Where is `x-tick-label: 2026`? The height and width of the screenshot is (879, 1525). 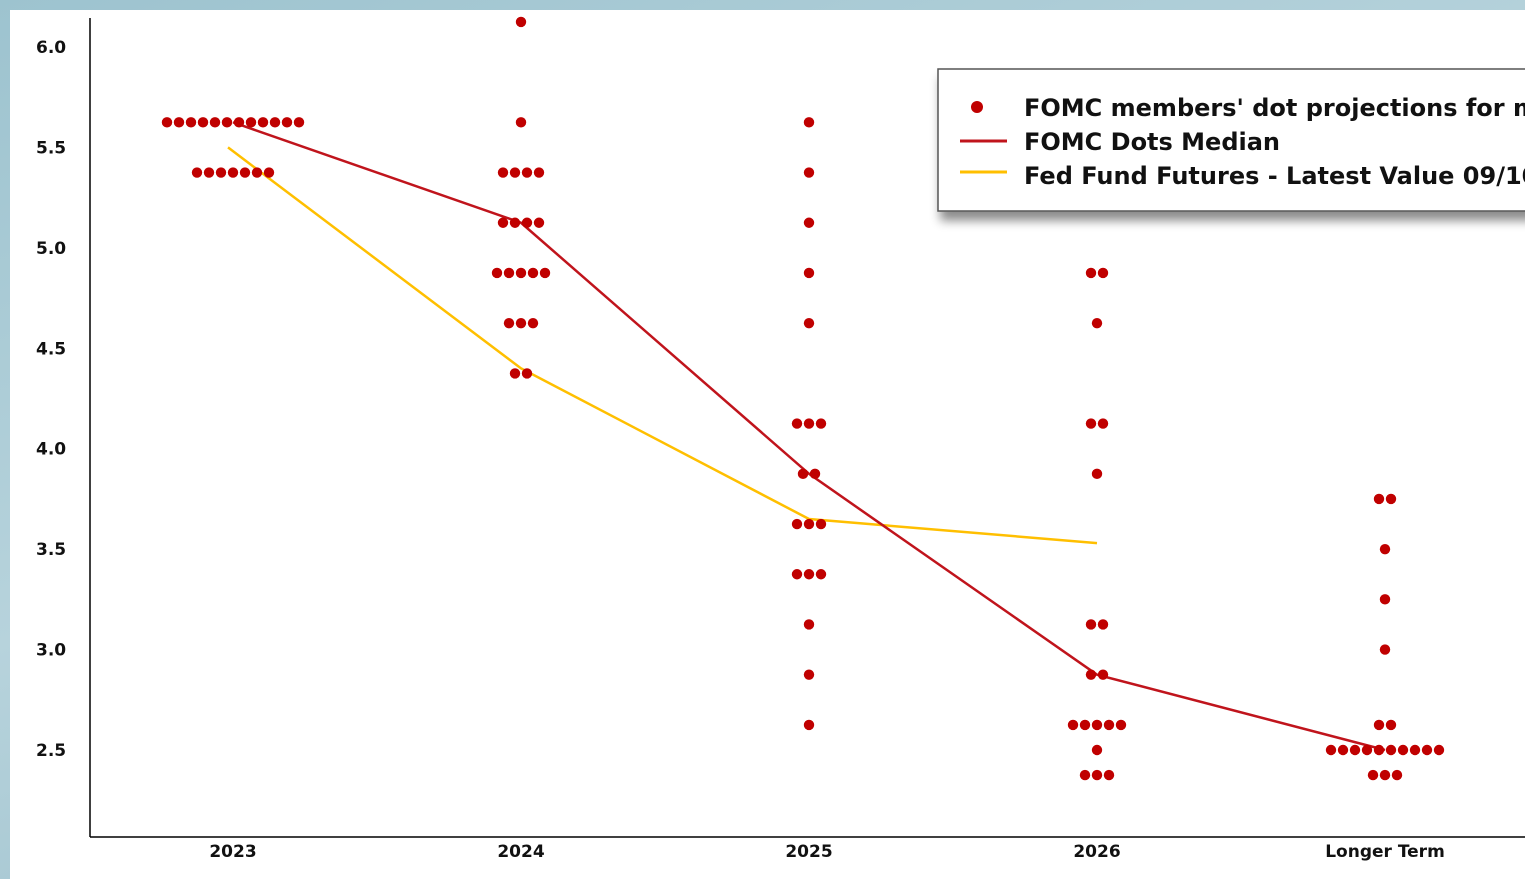 x-tick-label: 2026 is located at coordinates (1096, 852).